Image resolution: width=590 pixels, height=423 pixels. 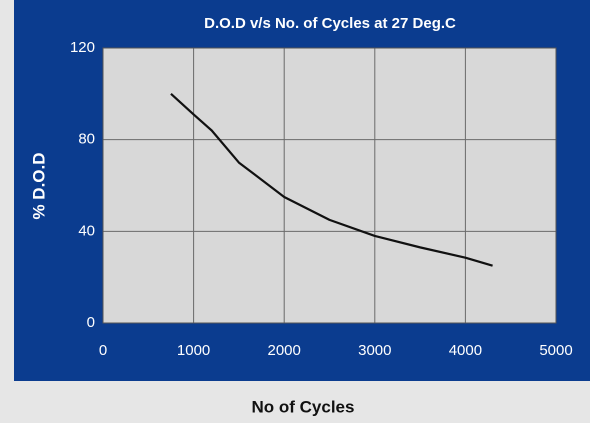 I want to click on x-tick-label: 0, so click(x=103, y=350).